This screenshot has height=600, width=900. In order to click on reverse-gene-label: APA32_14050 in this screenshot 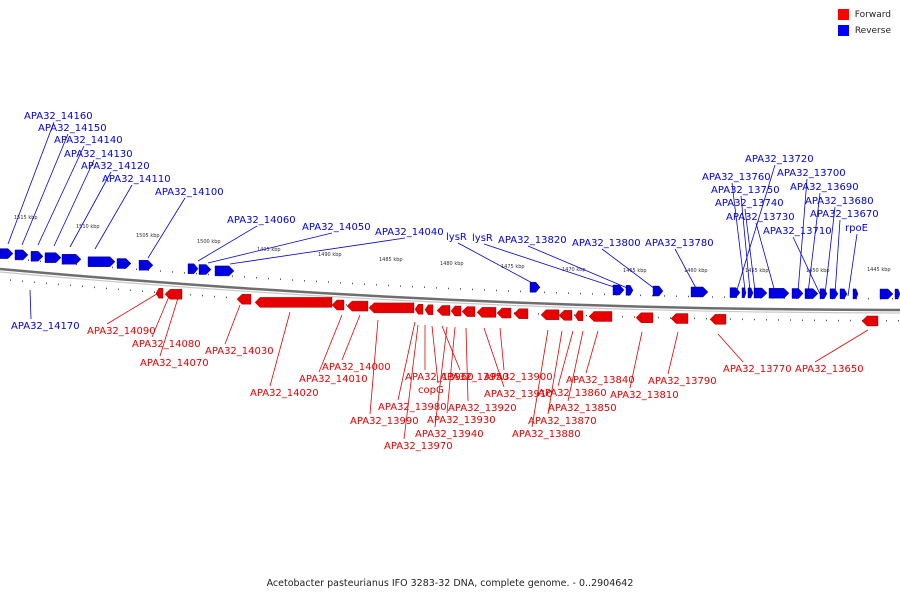, I will do `click(336, 227)`.